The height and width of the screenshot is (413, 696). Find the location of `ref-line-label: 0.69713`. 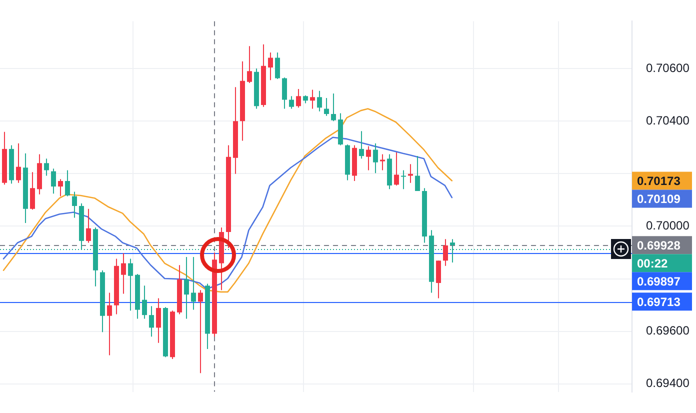

ref-line-label: 0.69713 is located at coordinates (659, 301).